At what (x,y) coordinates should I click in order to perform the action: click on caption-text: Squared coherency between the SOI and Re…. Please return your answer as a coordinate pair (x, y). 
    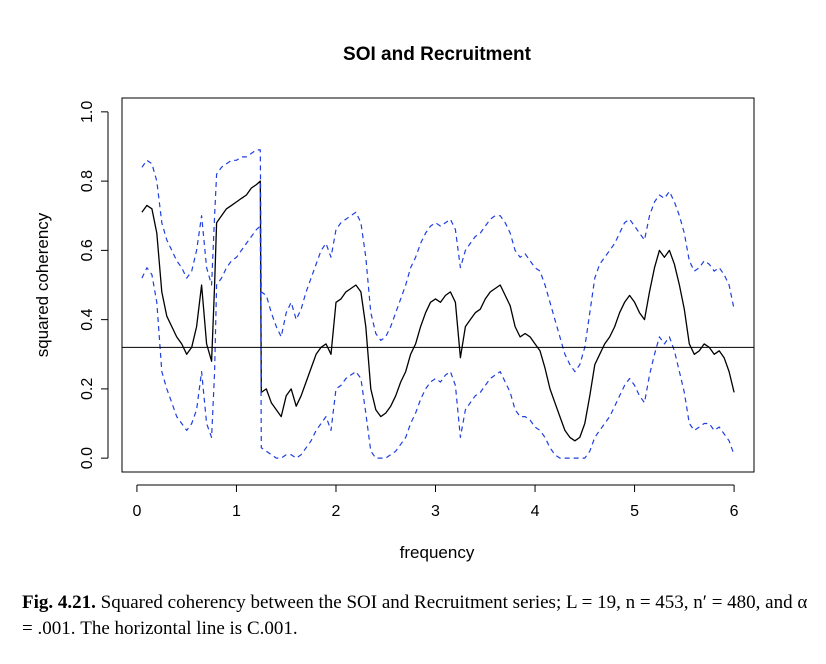
    Looking at the image, I should click on (415, 615).